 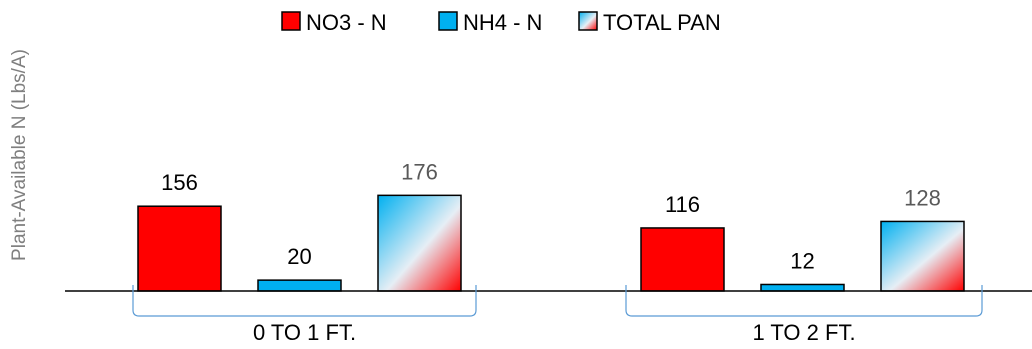 What do you see at coordinates (554, 332) in the screenshot?
I see `category-labels: 0 TO 1 FT. 1 TO 2 FT.` at bounding box center [554, 332].